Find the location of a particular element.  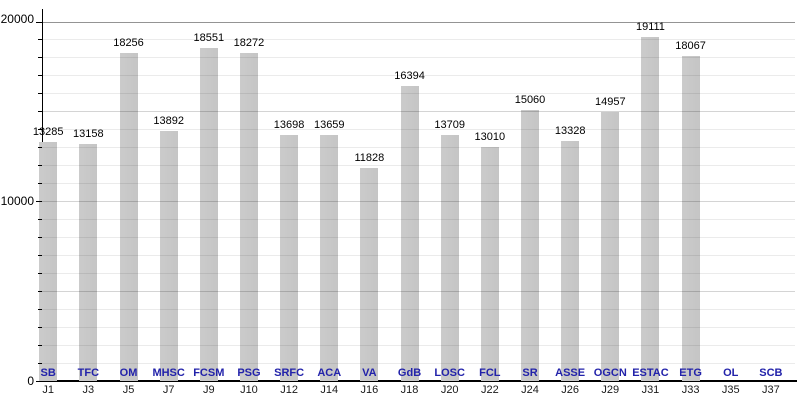

day-label-J7: J7 is located at coordinates (168, 390).